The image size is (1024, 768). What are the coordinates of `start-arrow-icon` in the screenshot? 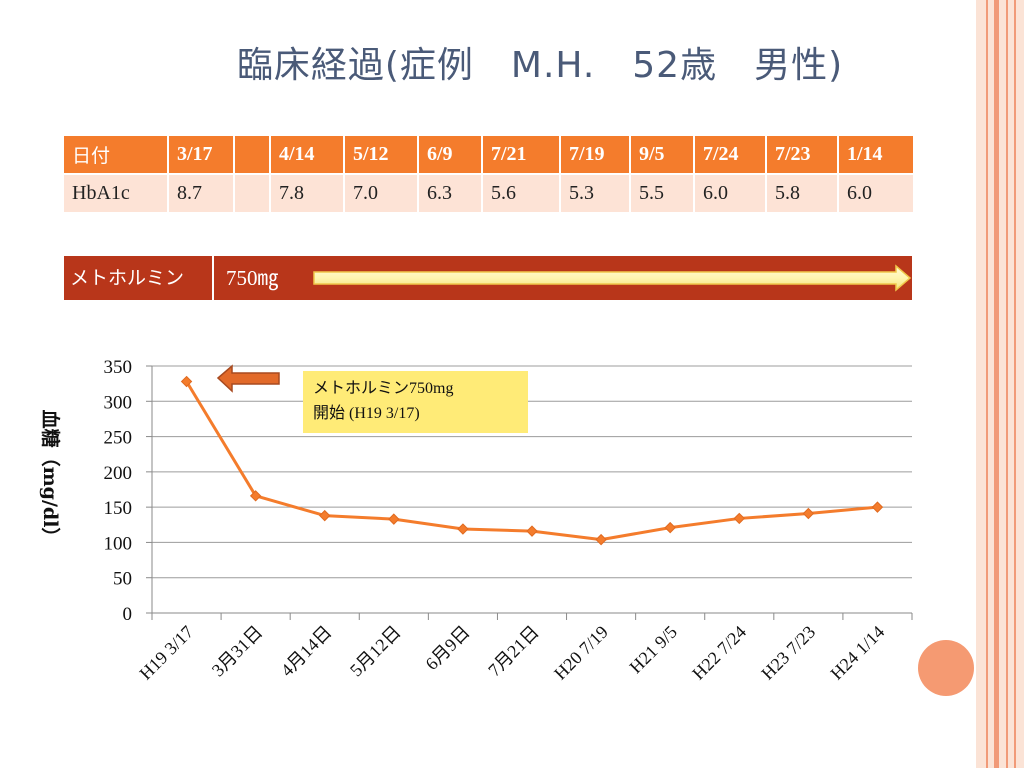 It's located at (248, 378).